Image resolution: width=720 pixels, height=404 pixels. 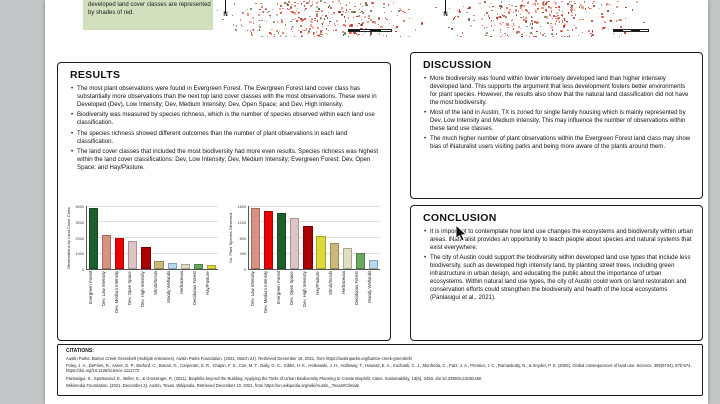 What do you see at coordinates (80, 351) in the screenshot?
I see `citations-title: CITATIONS:` at bounding box center [80, 351].